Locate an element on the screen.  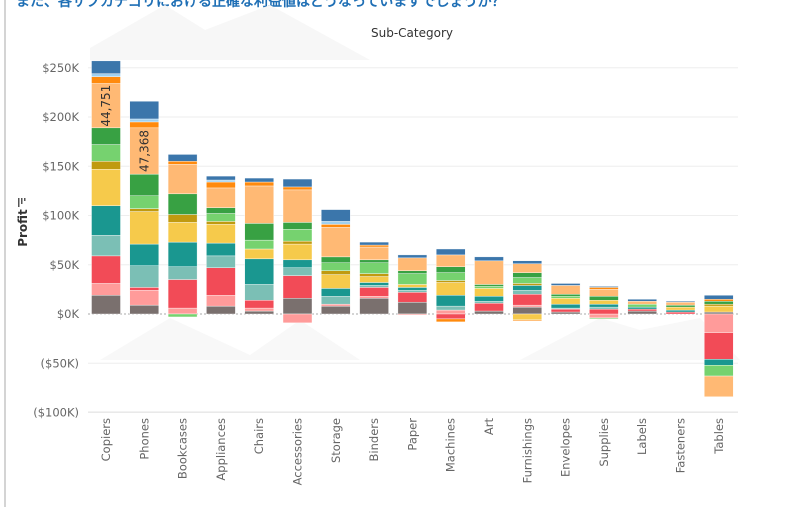
x-tick-label-labels: Labels is located at coordinates (642, 436).